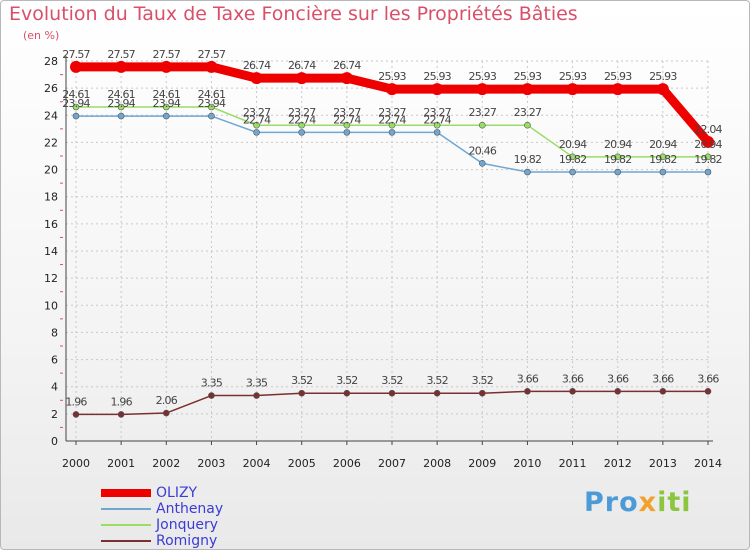 The image size is (750, 550). Describe the element at coordinates (257, 463) in the screenshot. I see `x-tick-label: 2004` at that location.